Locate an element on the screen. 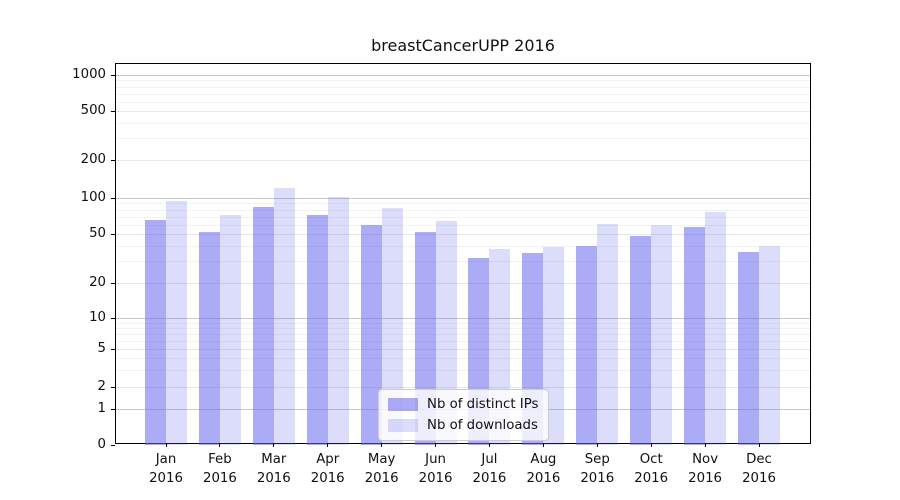  bar-downloads-oct is located at coordinates (662, 334).